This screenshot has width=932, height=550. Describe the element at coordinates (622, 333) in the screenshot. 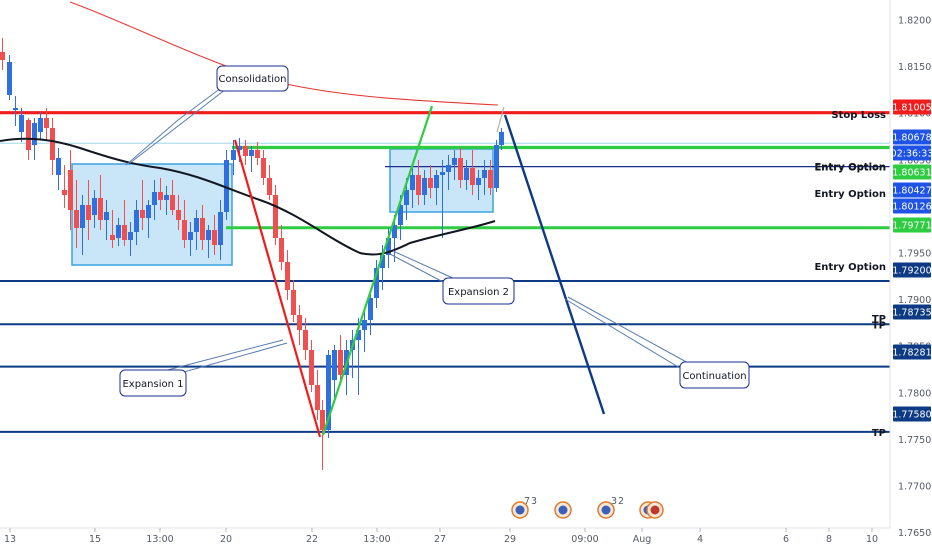

I see `continuation-pointer` at that location.